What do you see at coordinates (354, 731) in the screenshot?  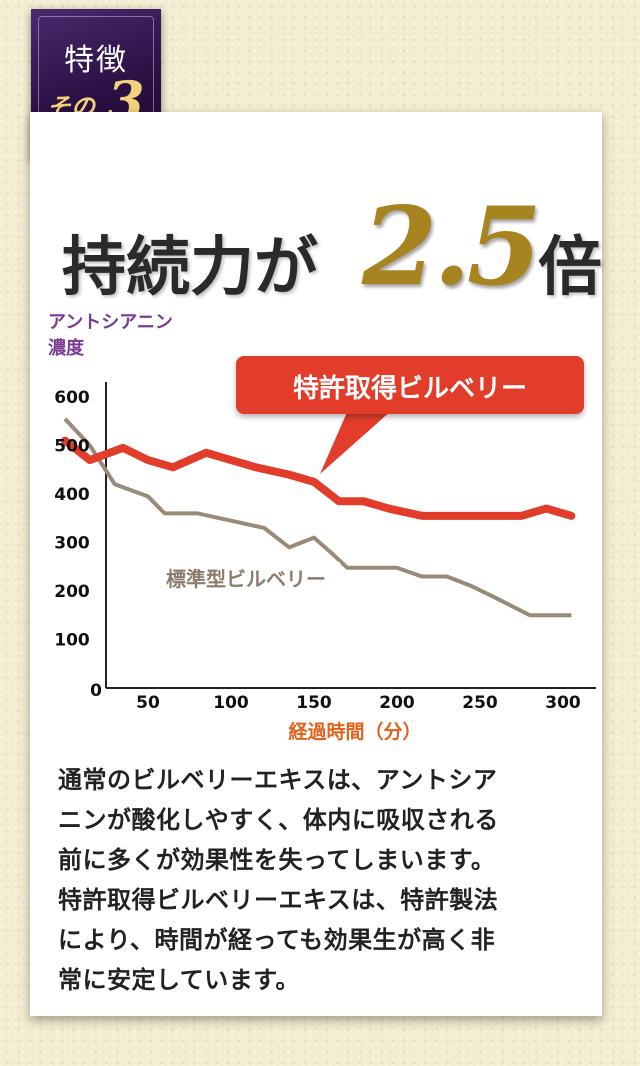 I see `x-axis-label: 経過時間（分）` at bounding box center [354, 731].